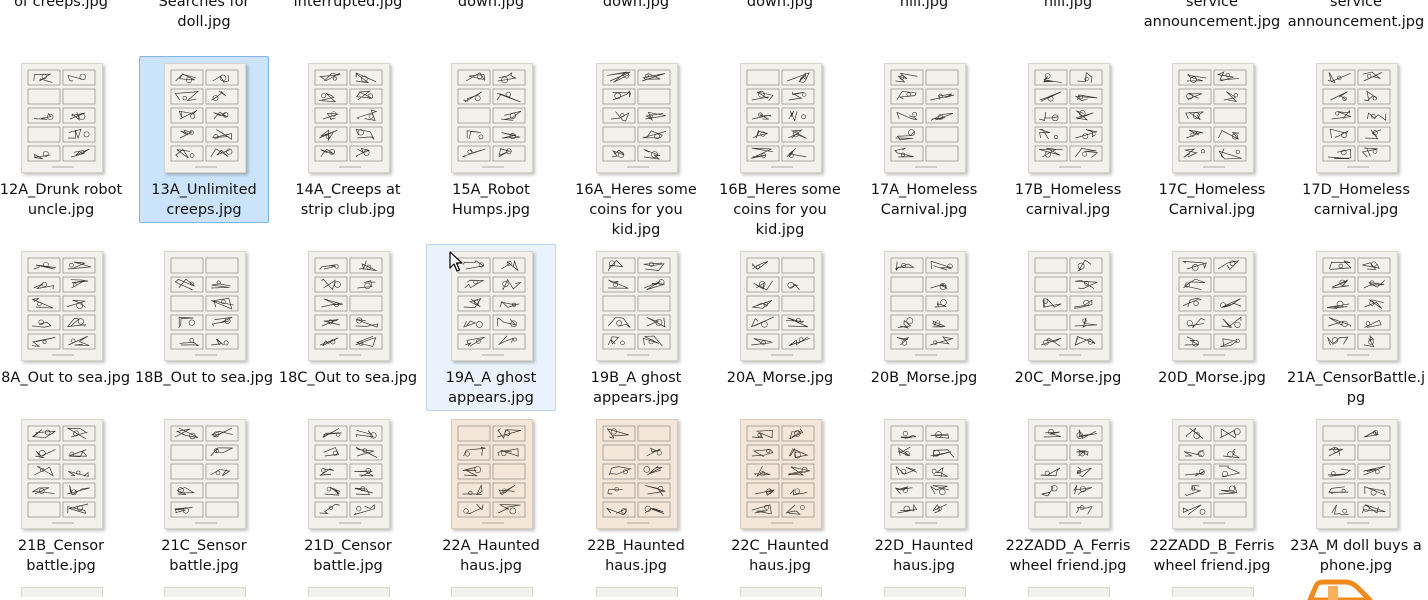 The image size is (1428, 600). I want to click on file-name-label: 18A_Out to sea.jpg, so click(65, 378).